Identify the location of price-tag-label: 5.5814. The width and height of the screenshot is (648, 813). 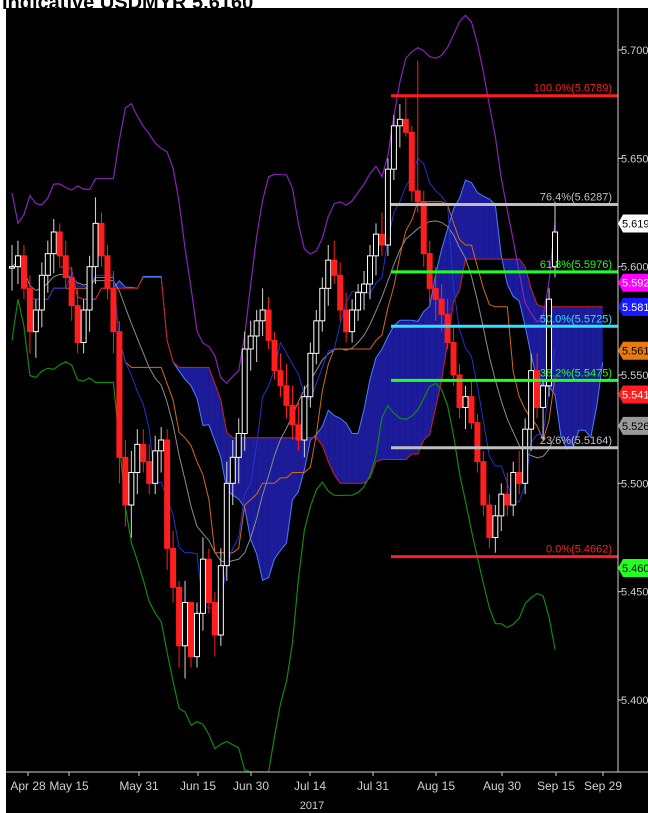
(635, 308).